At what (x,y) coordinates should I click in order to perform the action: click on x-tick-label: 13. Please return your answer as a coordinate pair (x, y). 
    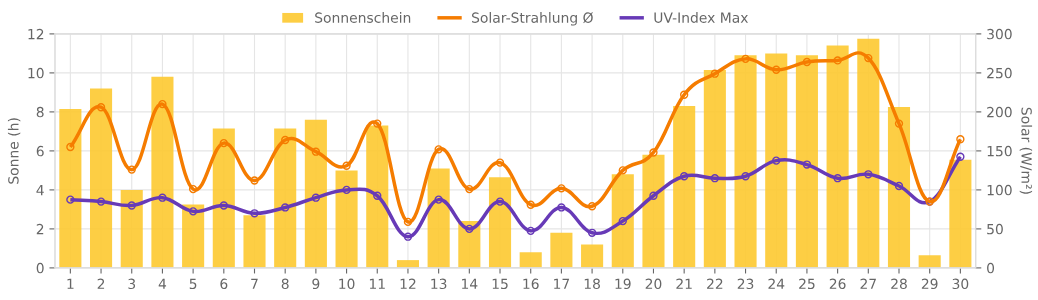
    Looking at the image, I should click on (439, 284).